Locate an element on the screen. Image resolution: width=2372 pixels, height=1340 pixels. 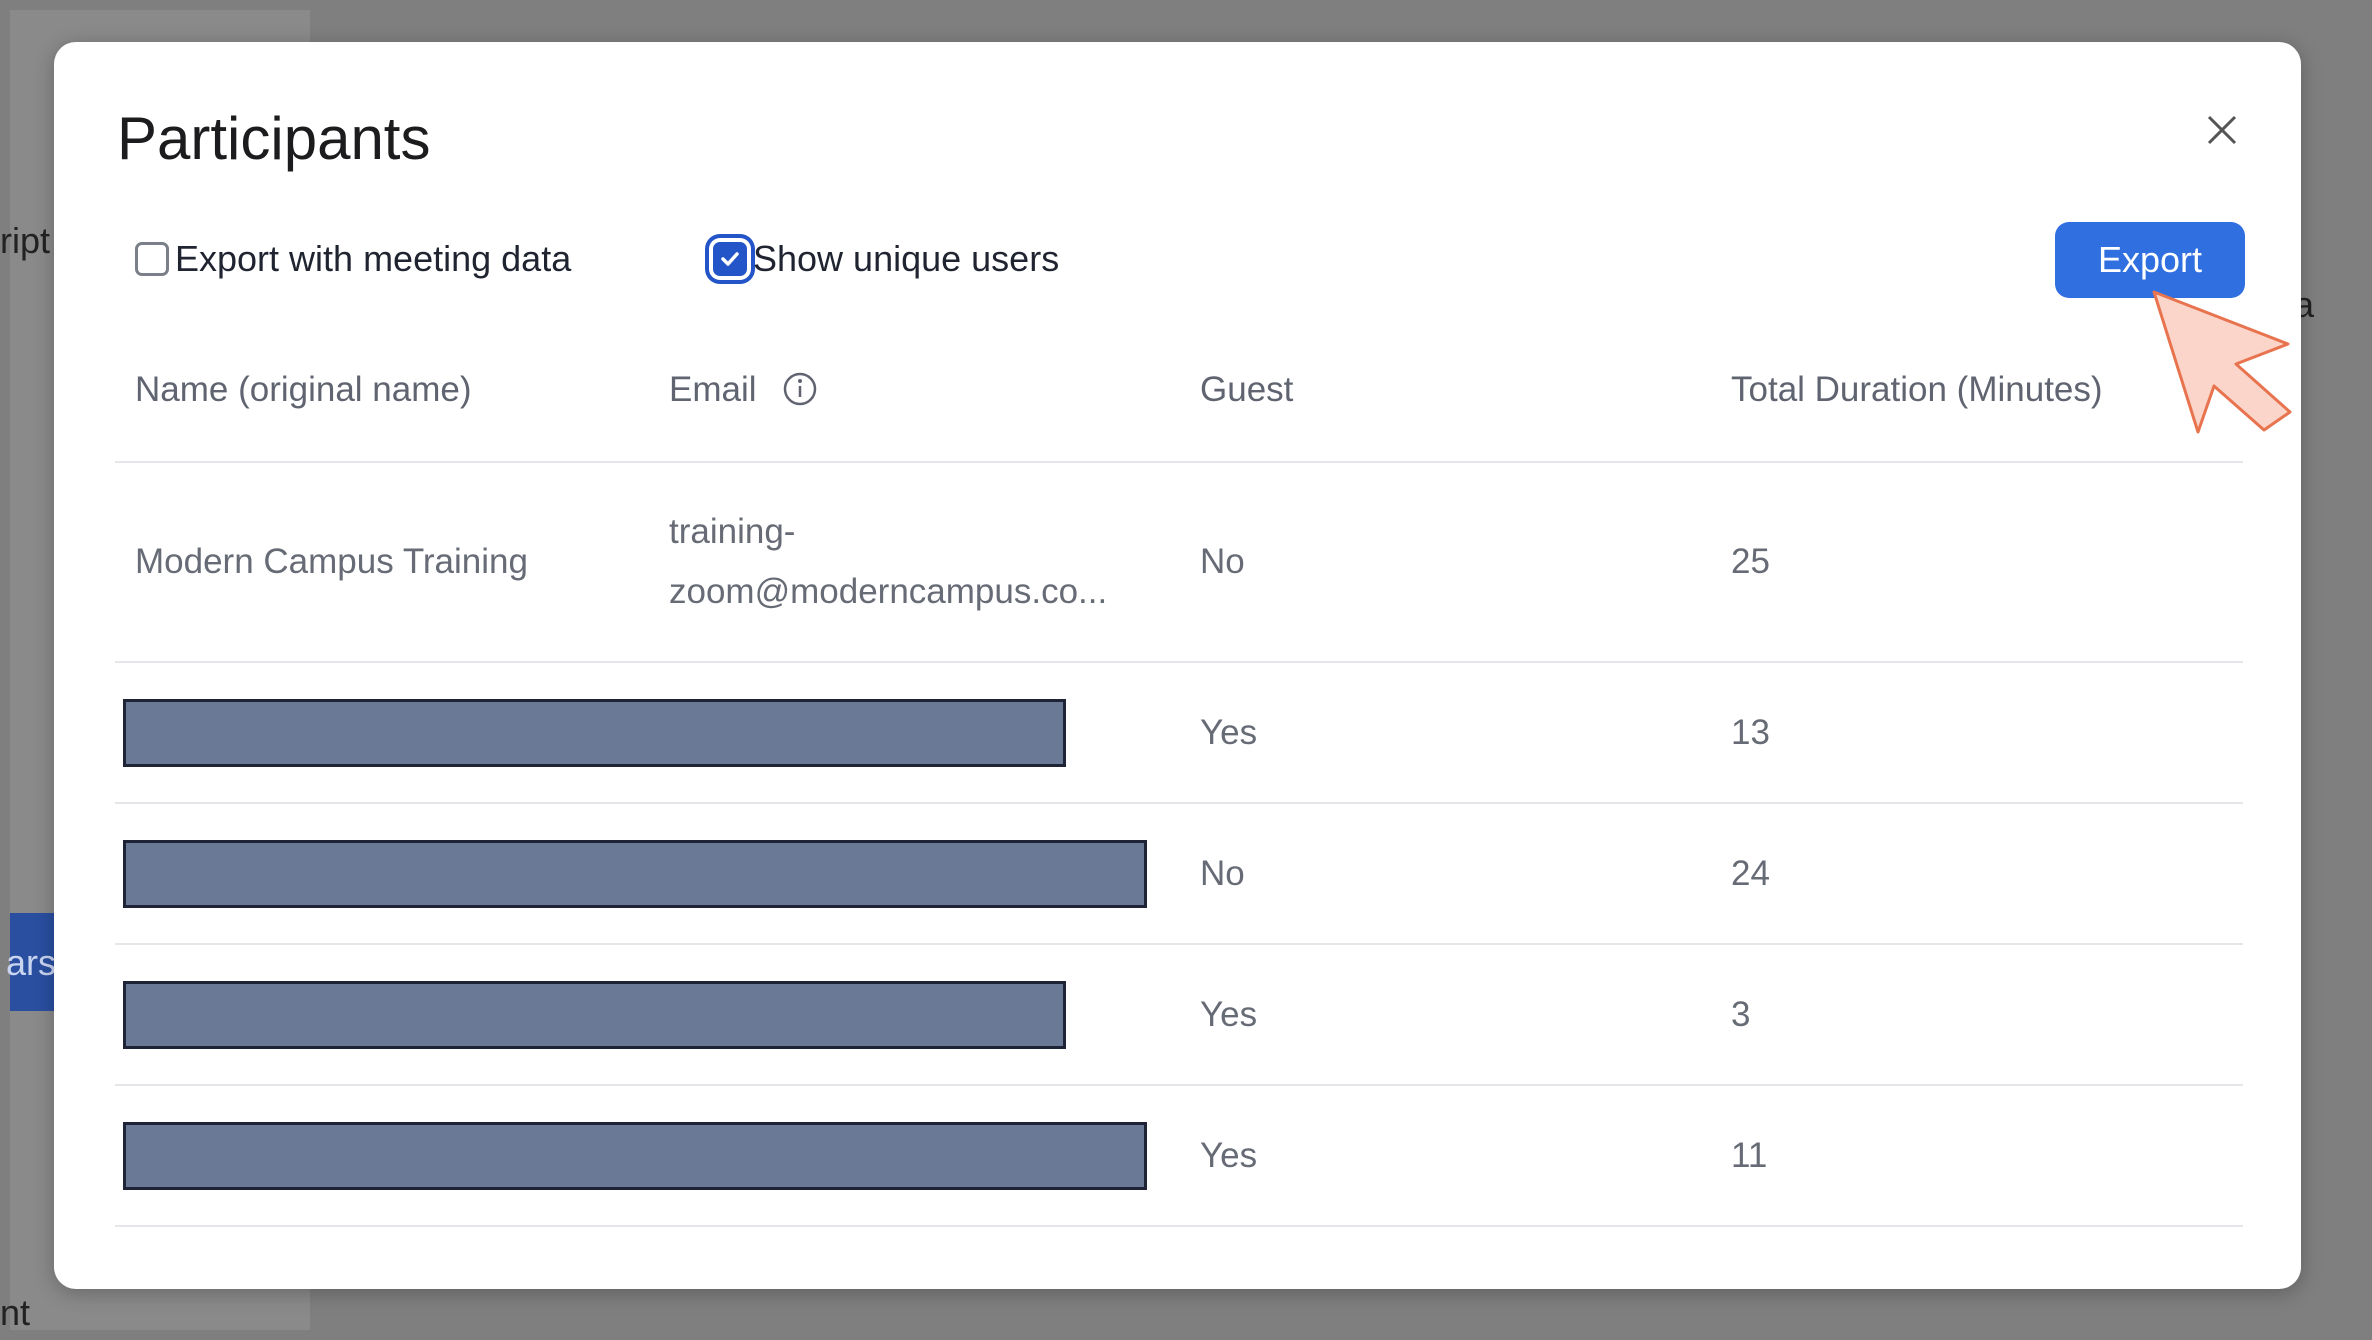
info-icon is located at coordinates (800, 391).